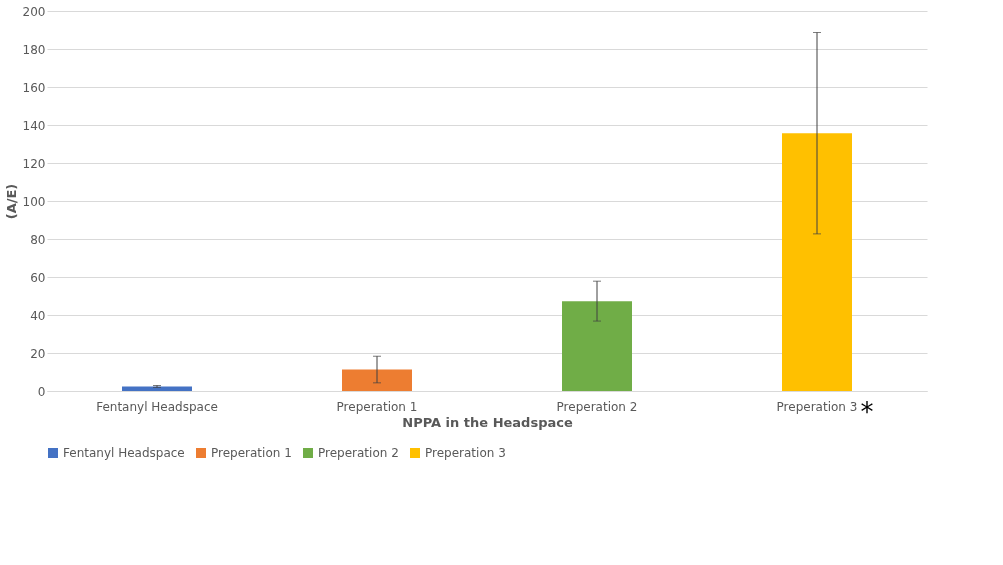 The width and height of the screenshot is (1003, 565). What do you see at coordinates (38, 277) in the screenshot?
I see `y-tick-label: 60` at bounding box center [38, 277].